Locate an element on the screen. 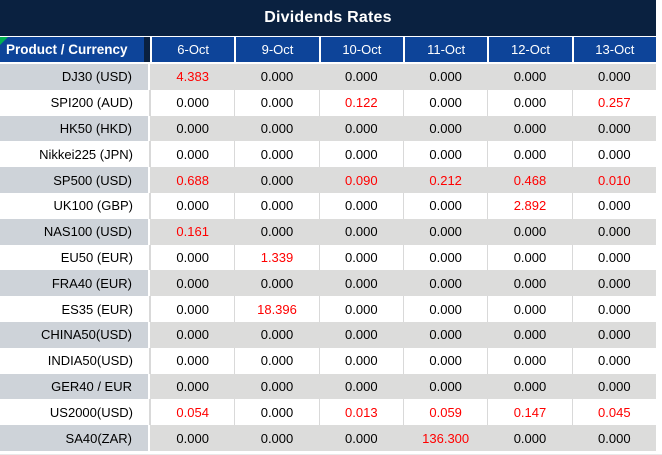 This screenshot has height=455, width=662. product-label-cell: DJ30 (USD) is located at coordinates (75, 77).